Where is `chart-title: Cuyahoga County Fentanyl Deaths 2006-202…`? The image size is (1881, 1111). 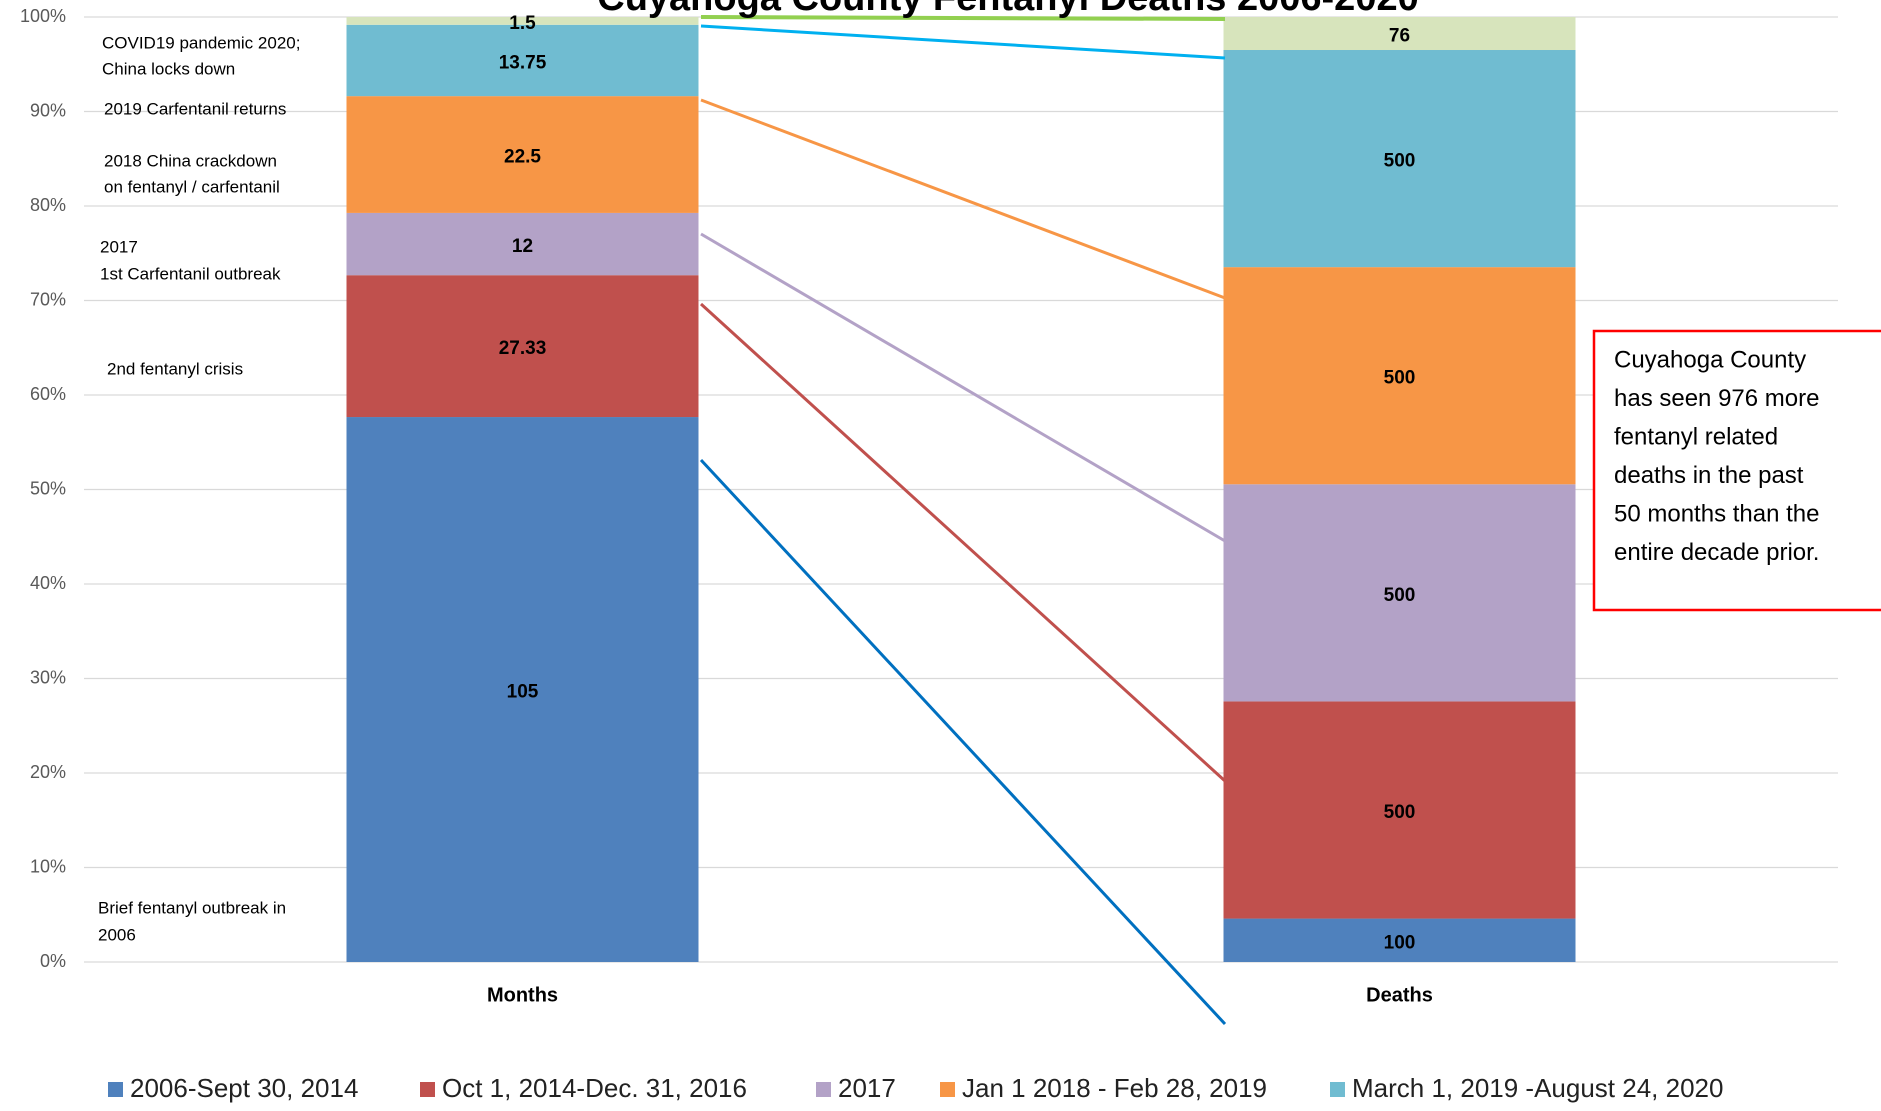
chart-title: Cuyahoga County Fentanyl Deaths 2006-202… is located at coordinates (1007, 9).